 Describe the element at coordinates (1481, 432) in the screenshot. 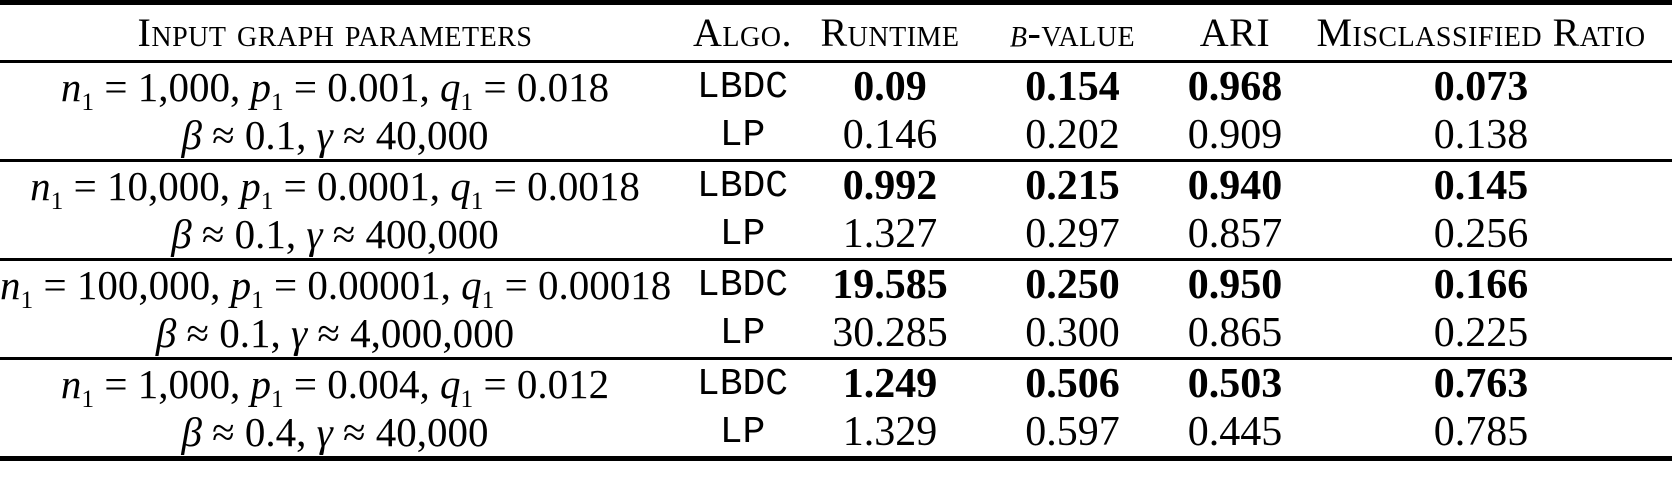

I see `misclassified-ratio-cell: 0.785` at that location.